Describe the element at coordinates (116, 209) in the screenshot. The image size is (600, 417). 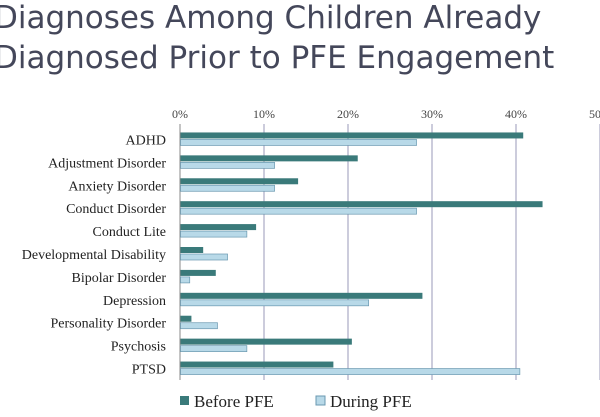
I see `y-tick-label: Conduct Disorder` at that location.